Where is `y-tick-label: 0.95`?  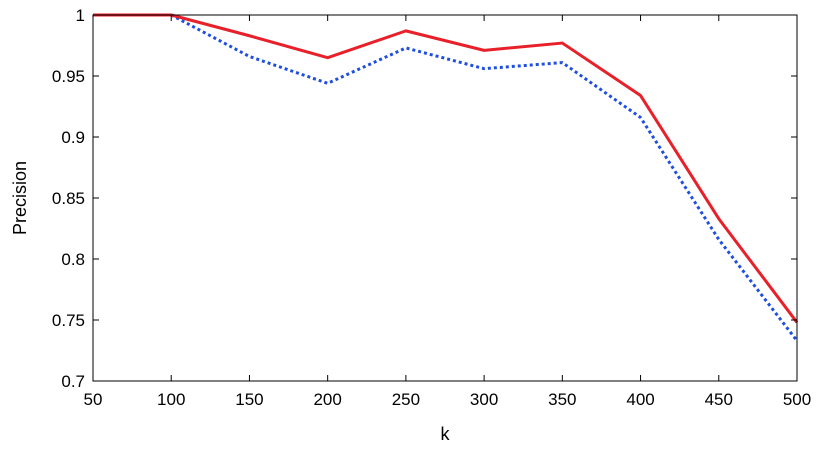
y-tick-label: 0.95 is located at coordinates (68, 76).